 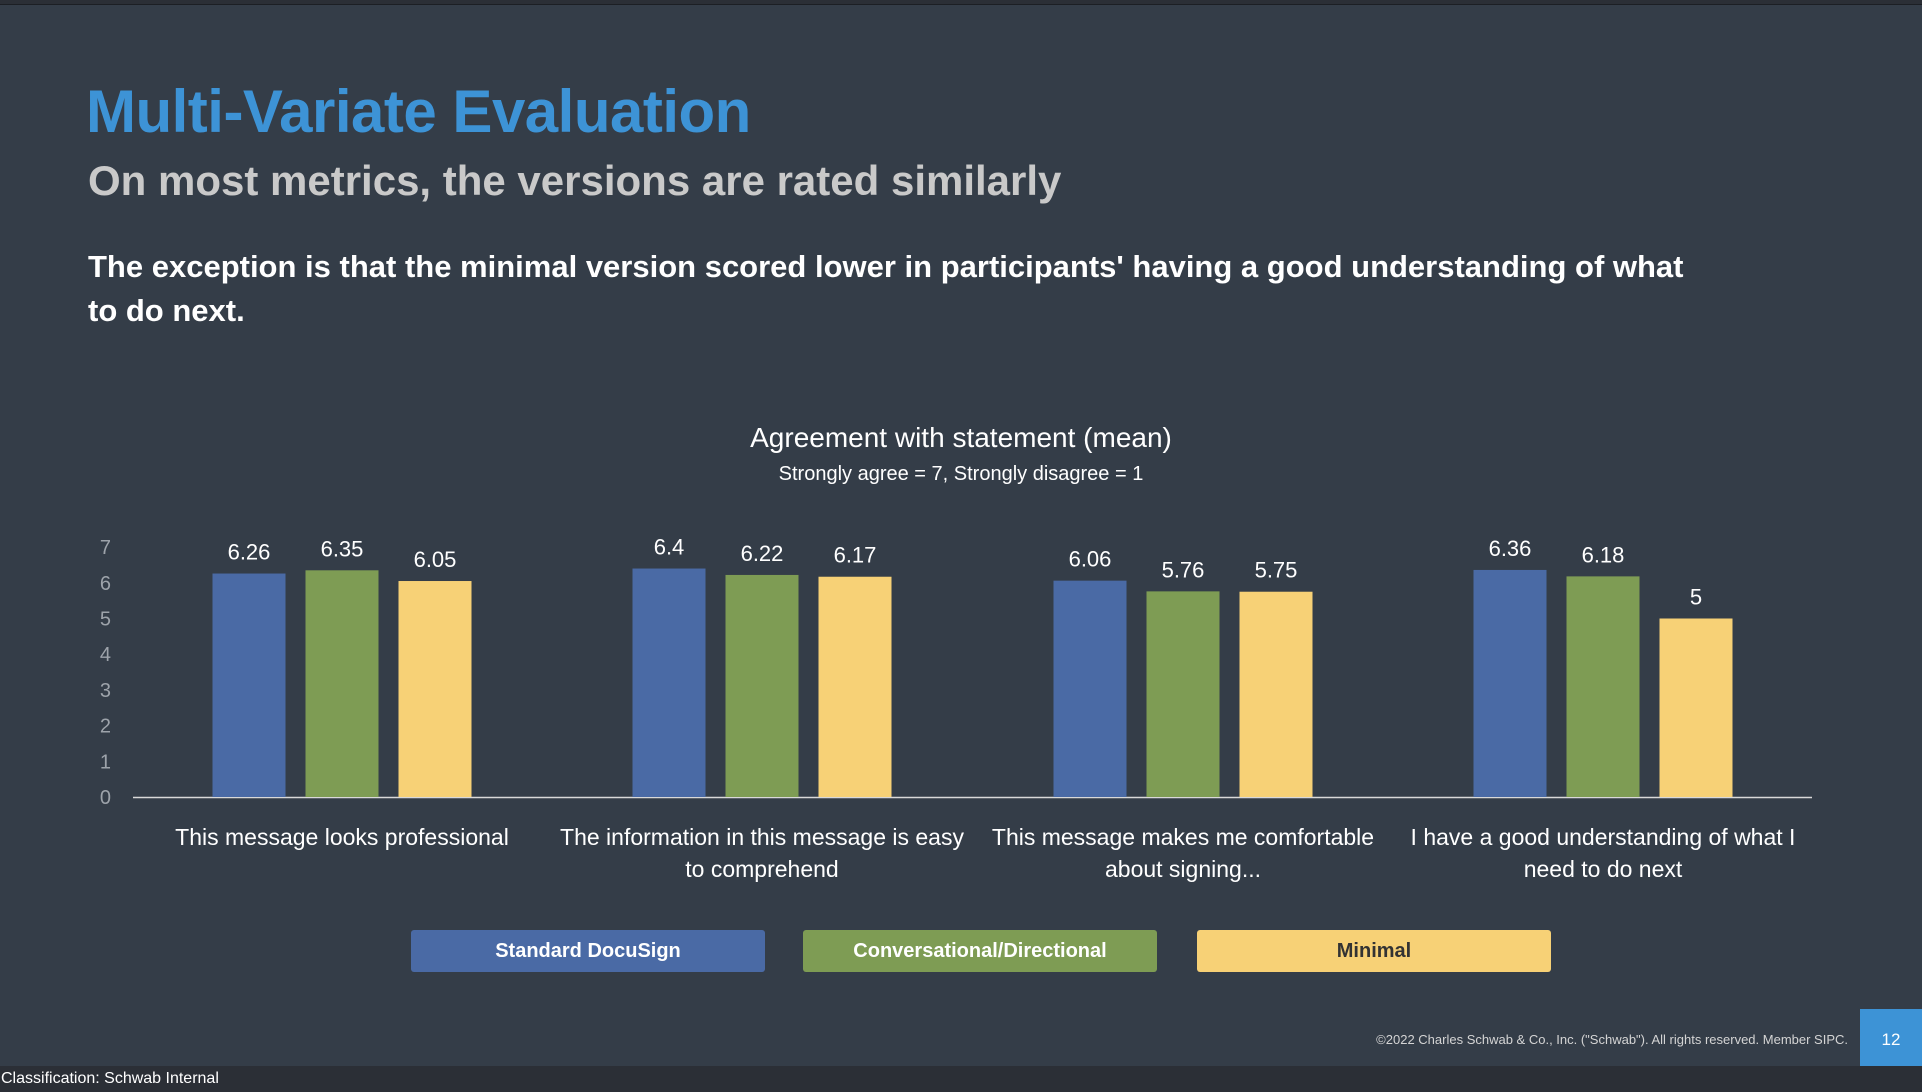 What do you see at coordinates (105, 762) in the screenshot?
I see `y-tick-label: 1` at bounding box center [105, 762].